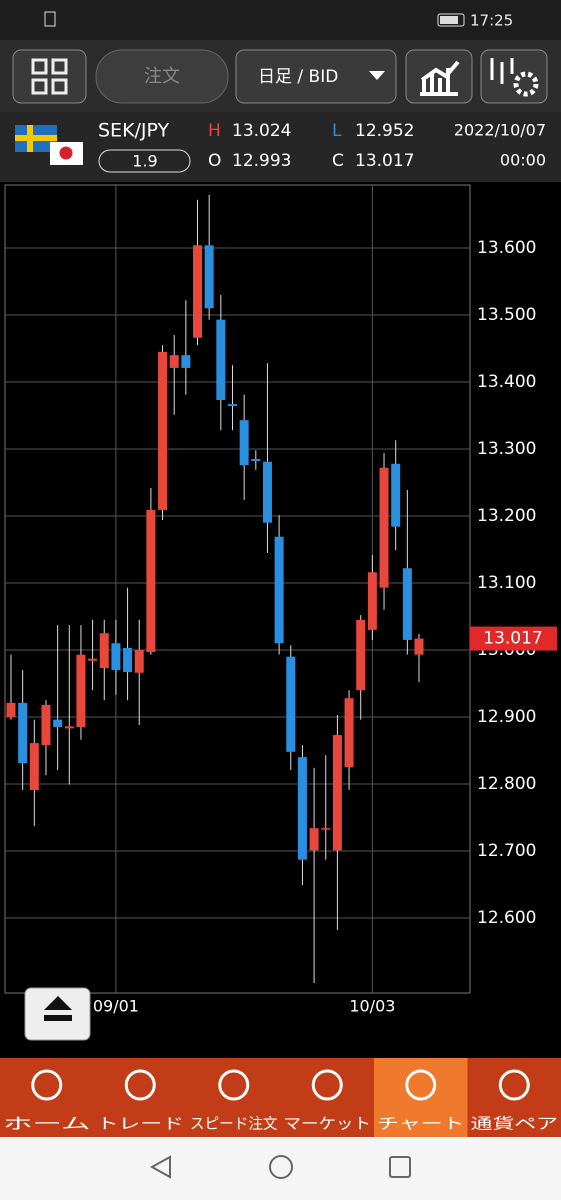  I want to click on y-tick-label: 13.400, so click(506, 382).